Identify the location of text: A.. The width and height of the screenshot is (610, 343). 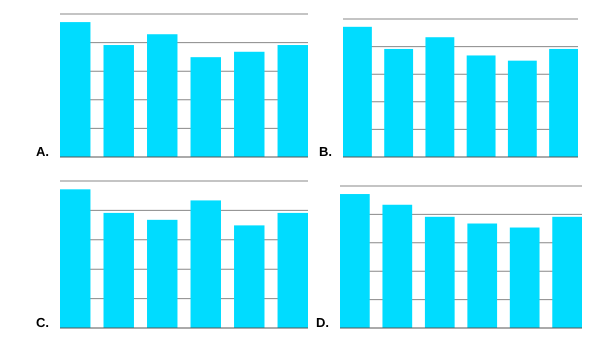
(42, 151).